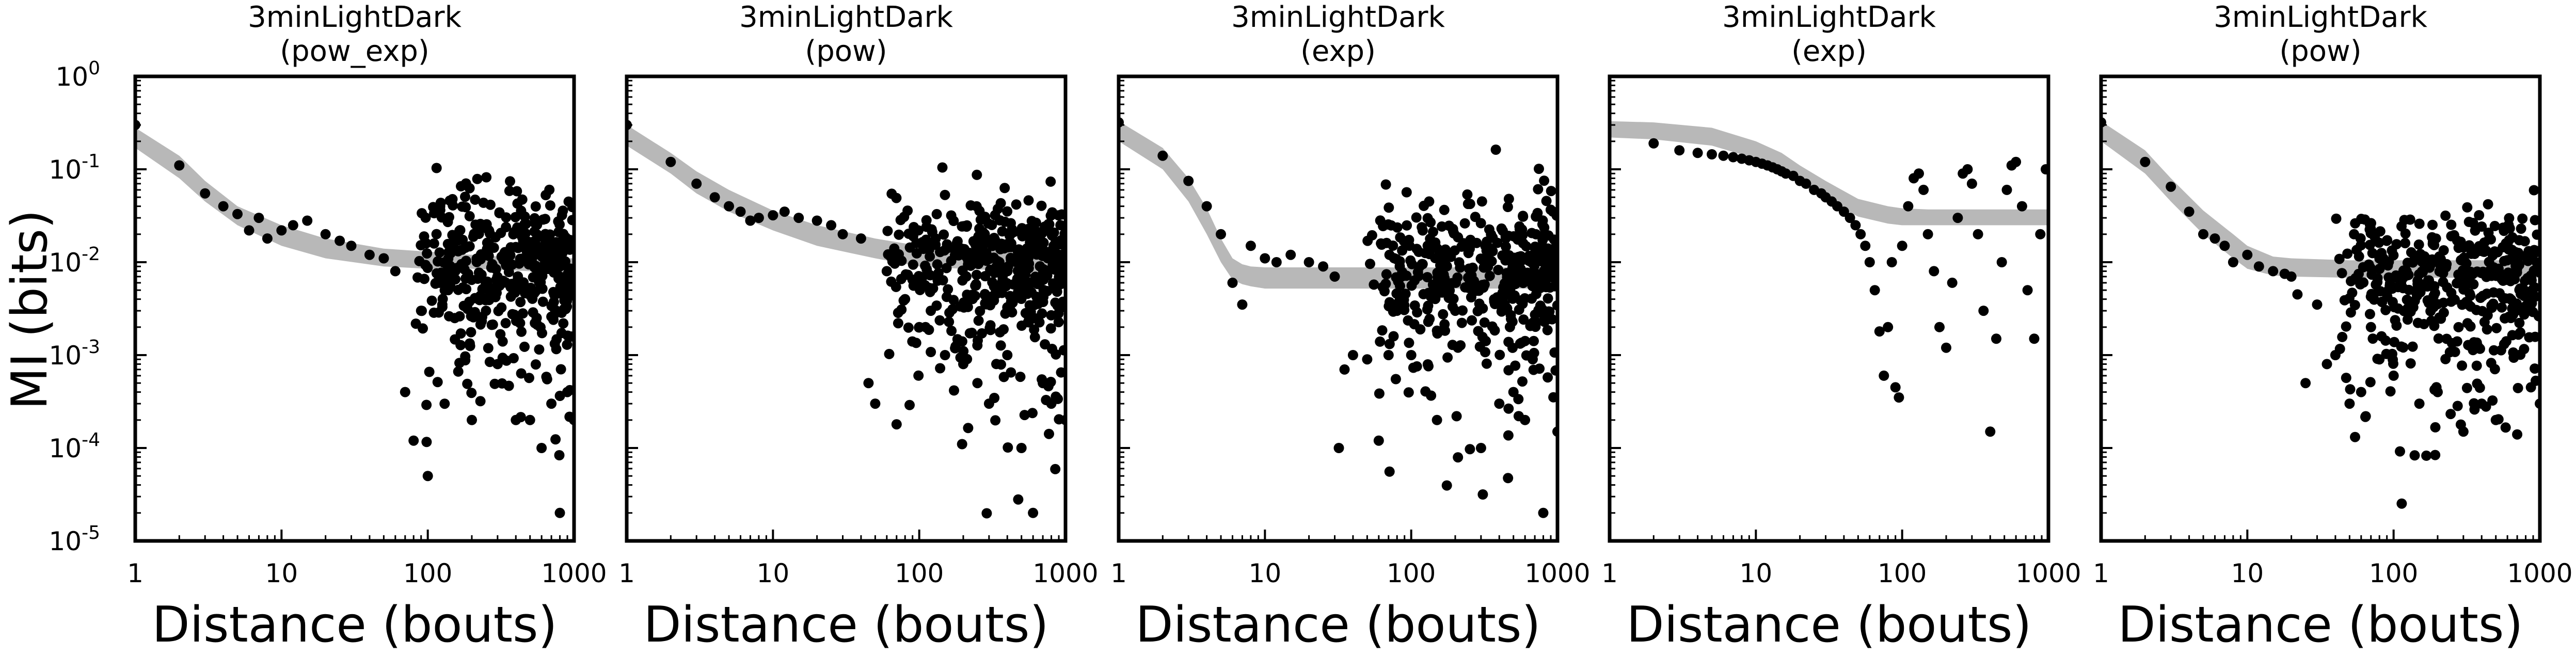  What do you see at coordinates (2393, 573) in the screenshot?
I see `x-tick-label: 100` at bounding box center [2393, 573].